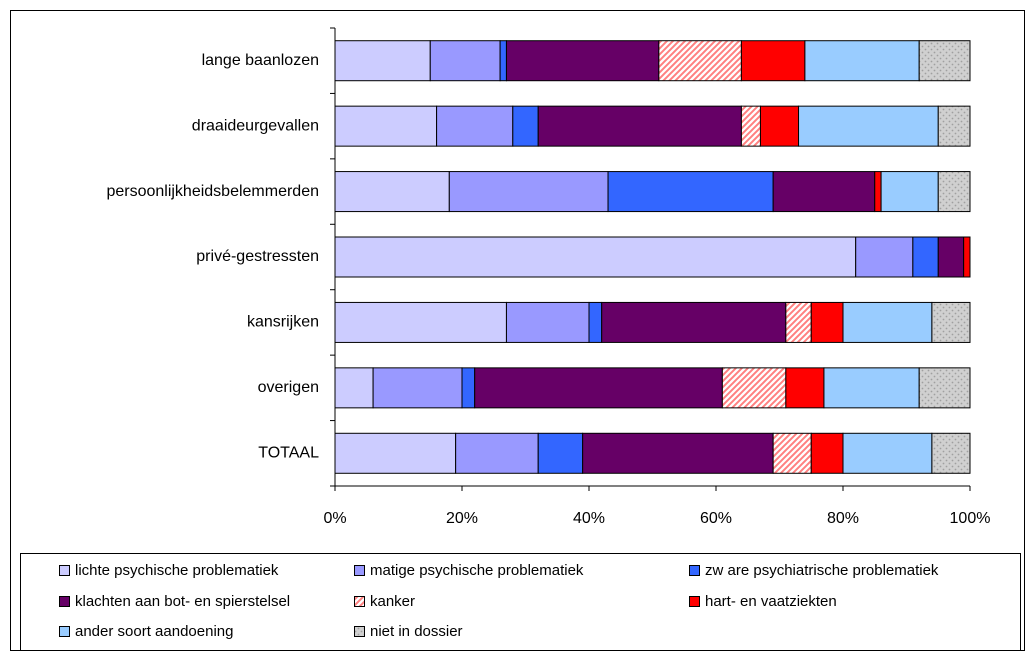  Describe the element at coordinates (154, 631) in the screenshot. I see `legend-label: ander soort aandoening` at that location.